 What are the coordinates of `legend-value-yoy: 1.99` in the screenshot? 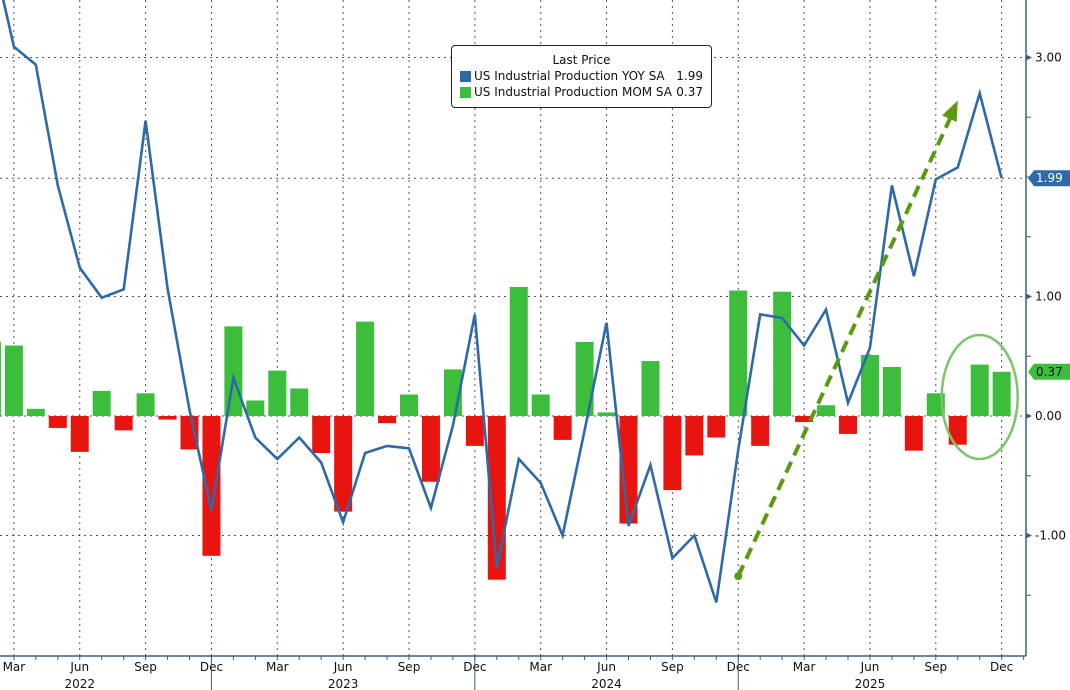 It's located at (689, 76).